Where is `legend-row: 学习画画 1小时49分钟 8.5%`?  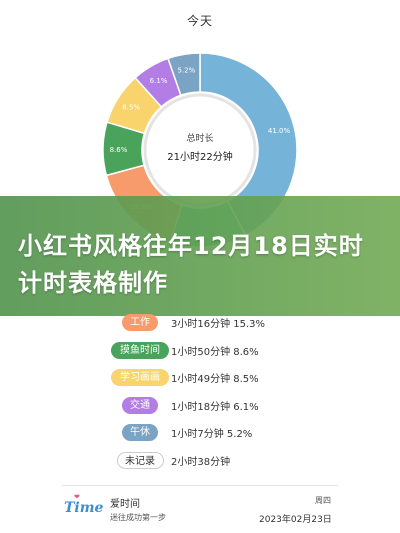 legend-row: 学习画画 1小时49分钟 8.5% is located at coordinates (200, 379).